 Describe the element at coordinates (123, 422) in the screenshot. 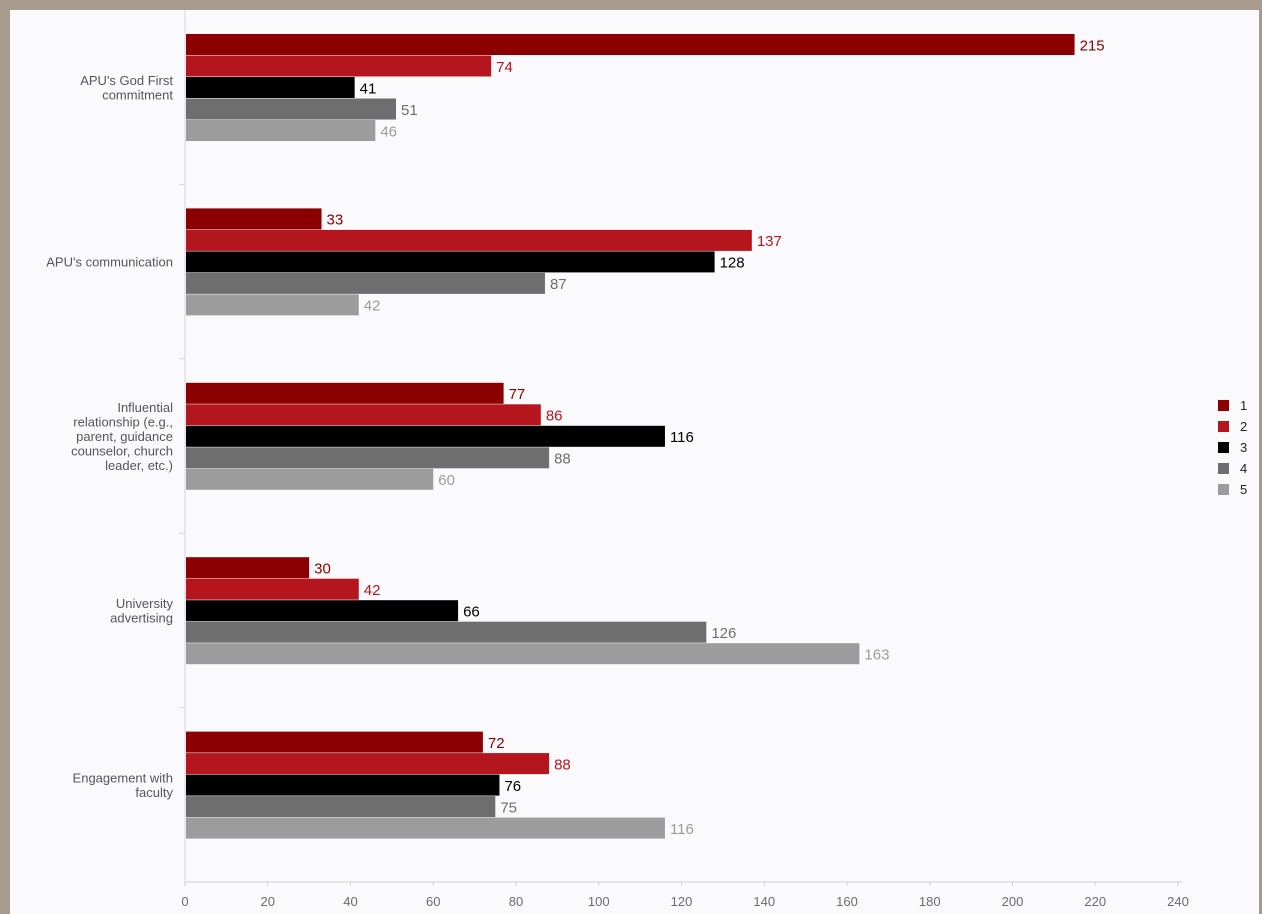

I see `category-label: relationship (e.g.,` at that location.